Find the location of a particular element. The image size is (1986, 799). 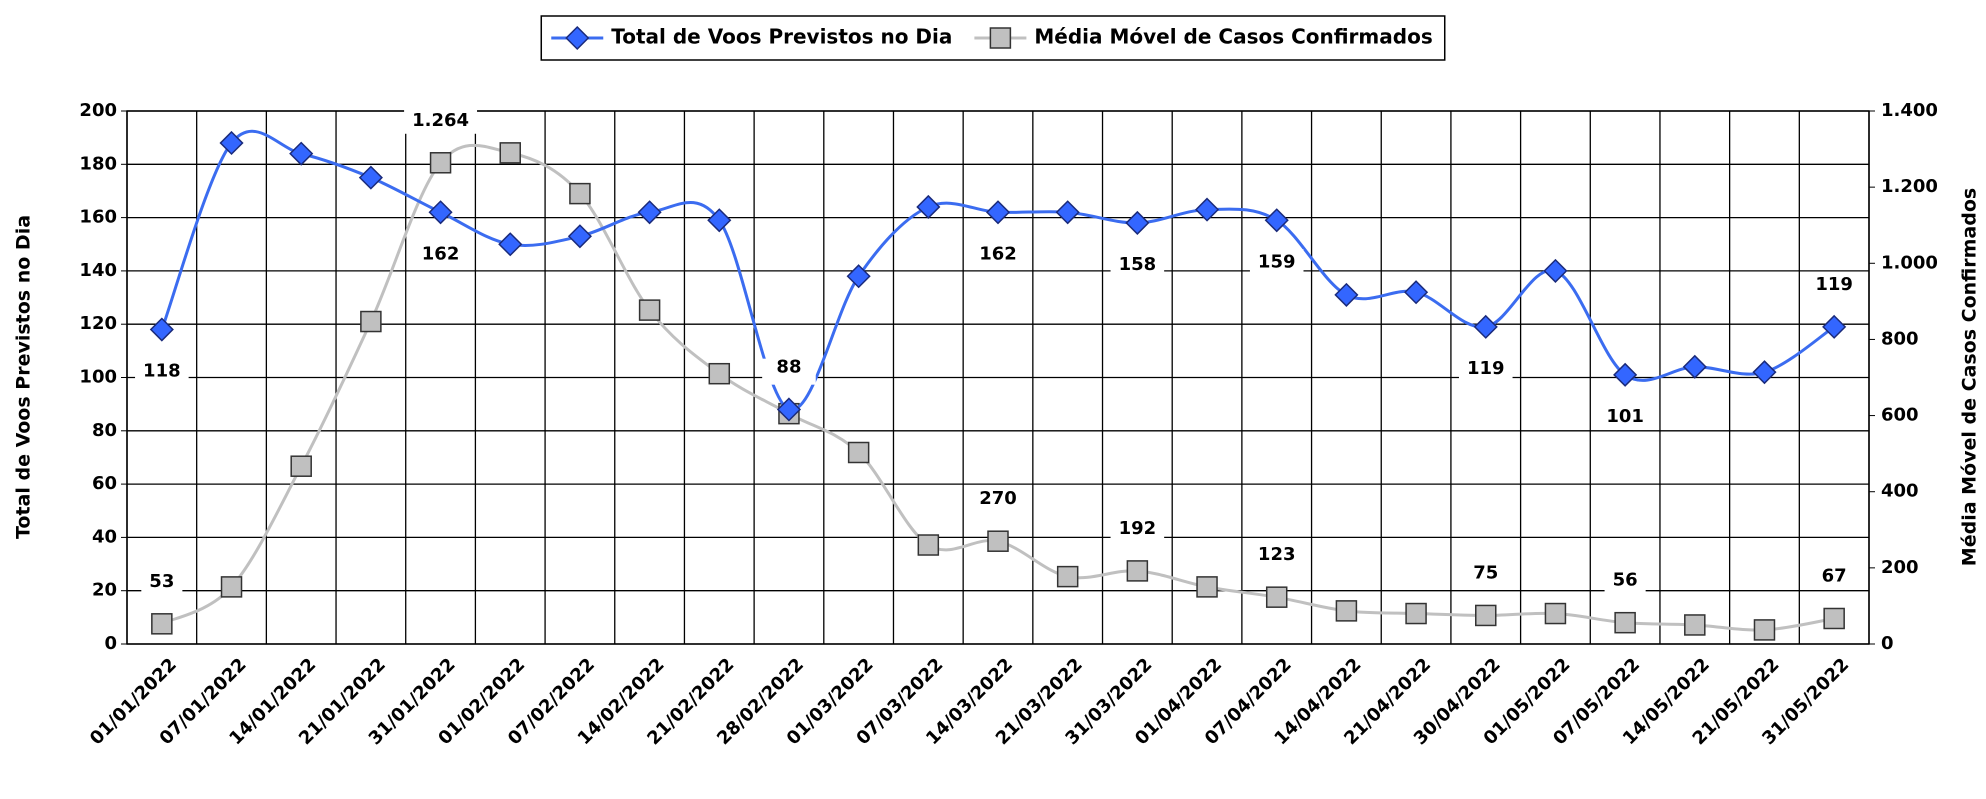

legend-label: Total de Voos Previstos no Dia is located at coordinates (781, 37).